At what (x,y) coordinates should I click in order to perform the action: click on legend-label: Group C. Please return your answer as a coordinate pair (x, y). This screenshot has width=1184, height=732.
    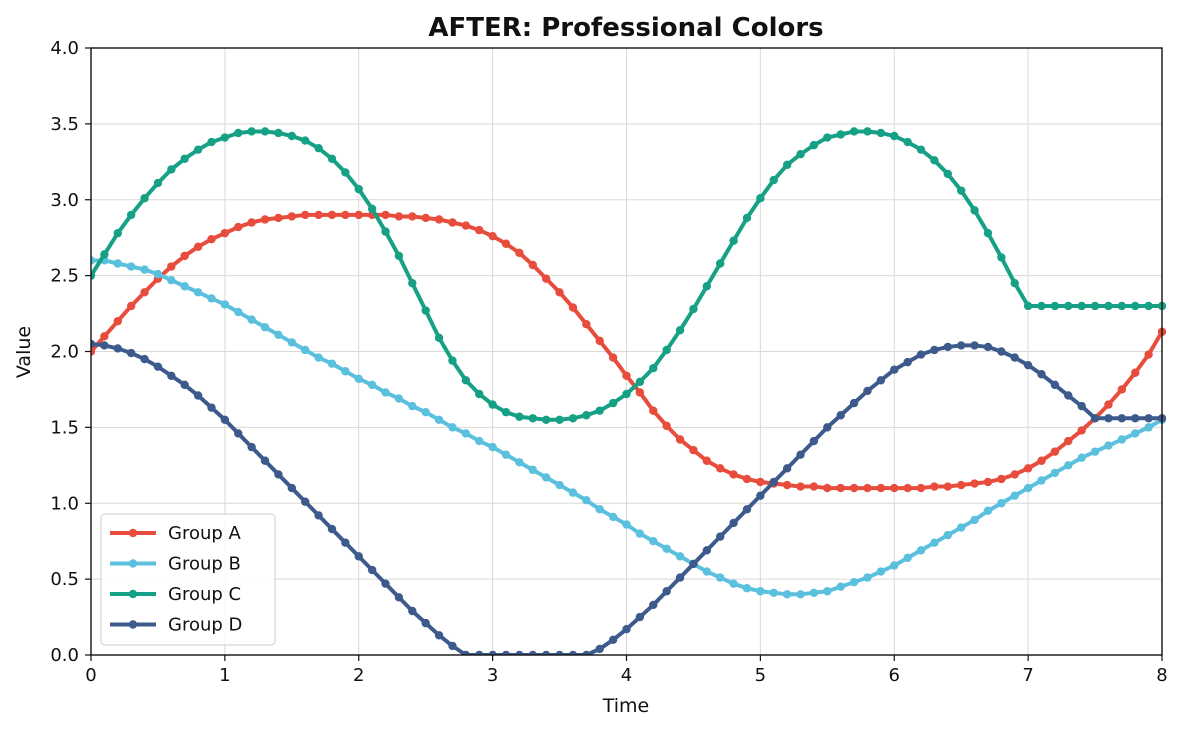
    Looking at the image, I should click on (204, 594).